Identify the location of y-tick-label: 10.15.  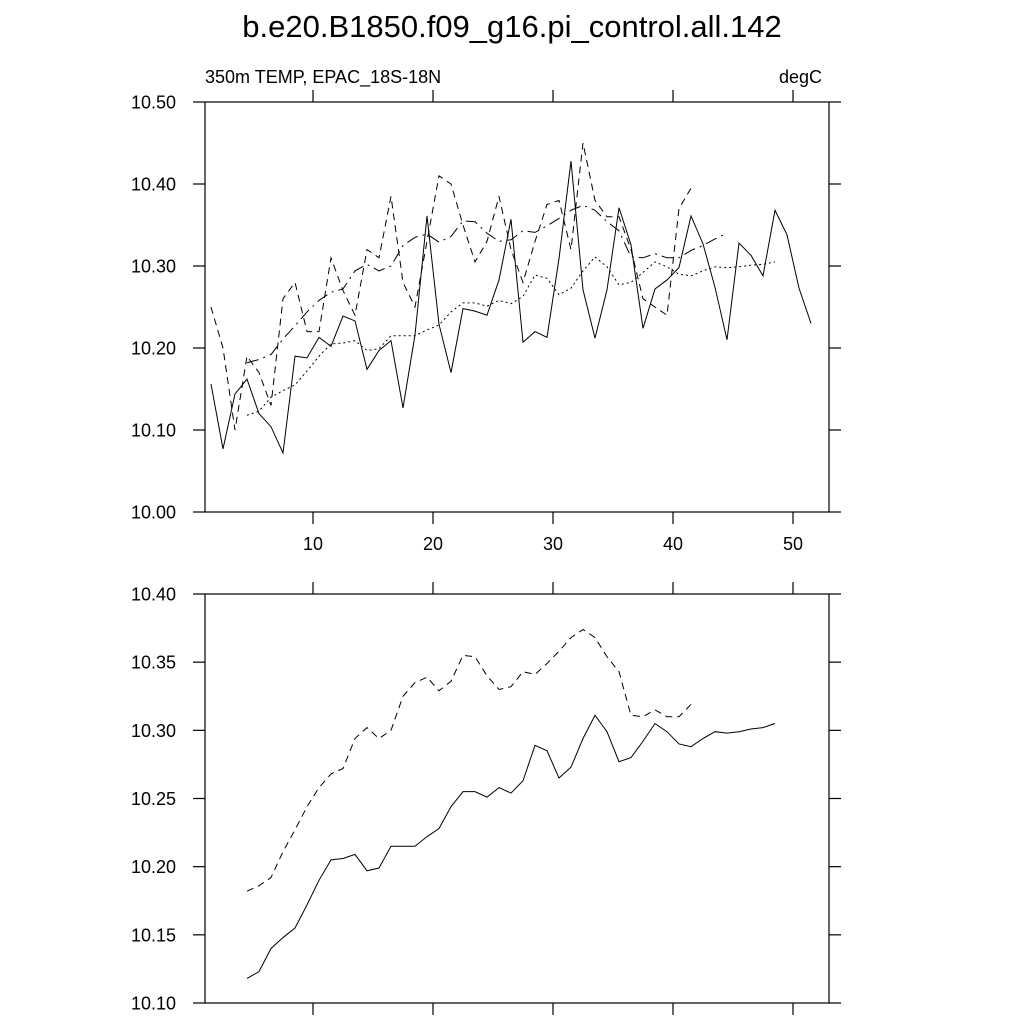
(153, 935).